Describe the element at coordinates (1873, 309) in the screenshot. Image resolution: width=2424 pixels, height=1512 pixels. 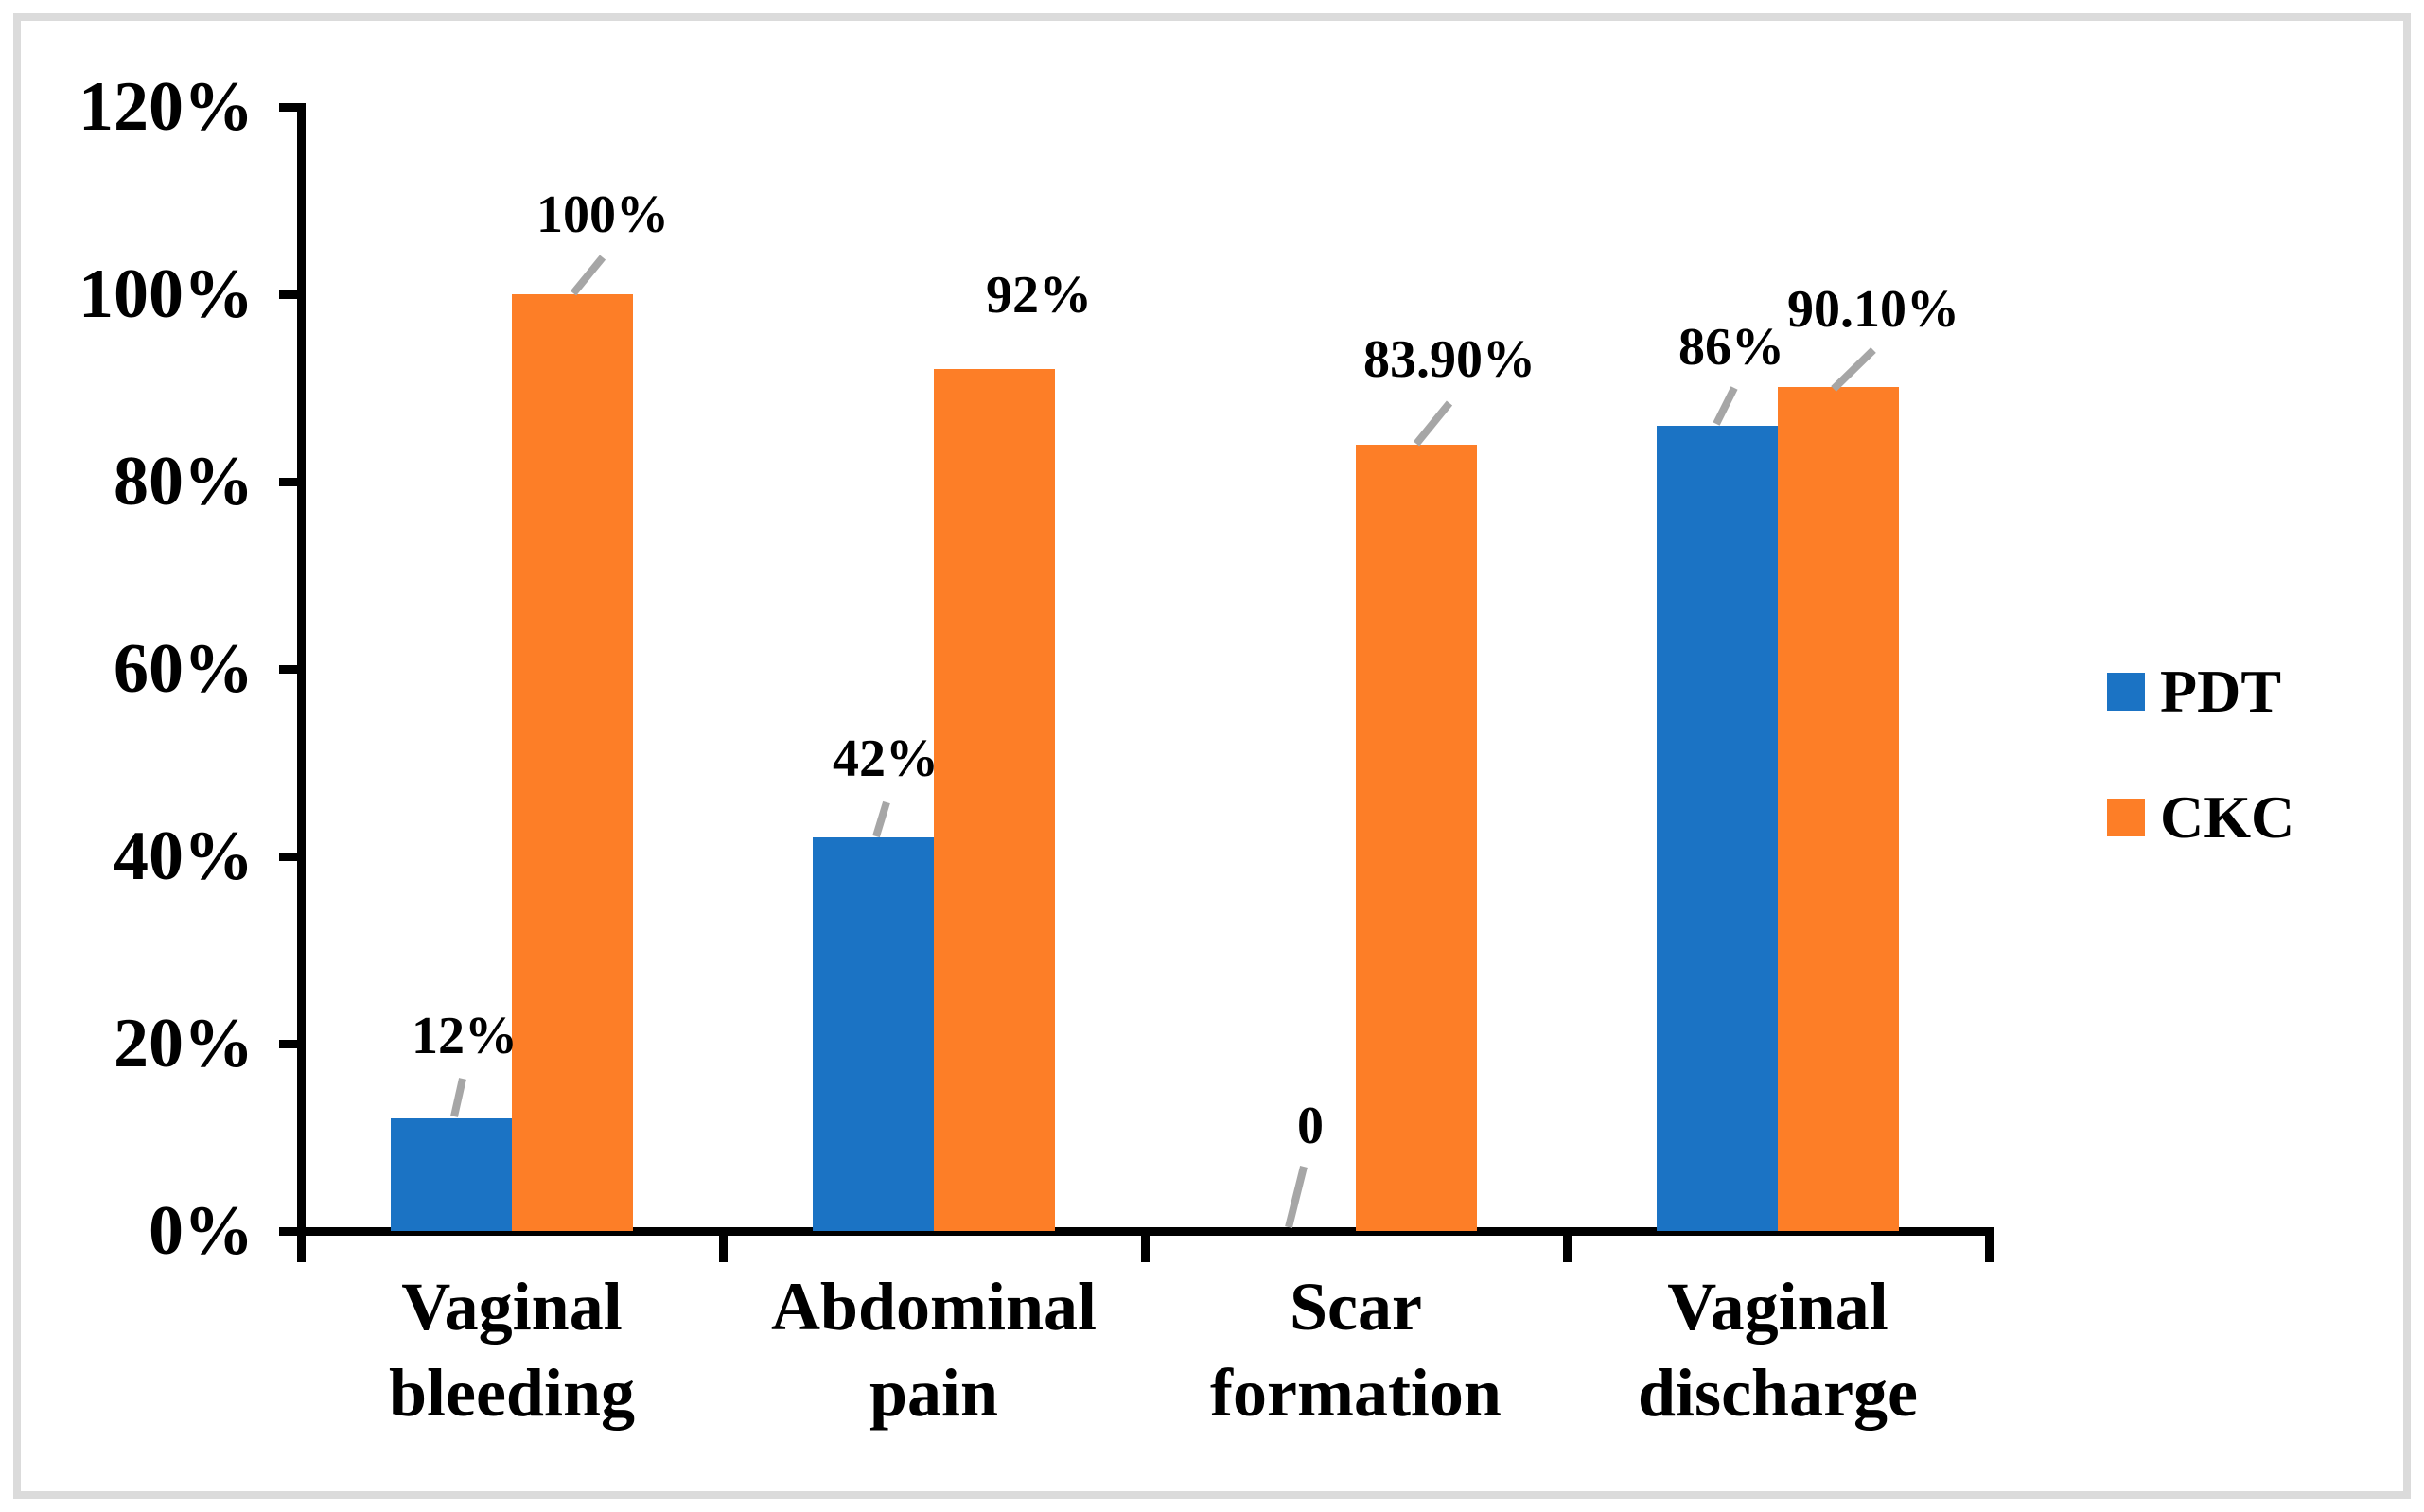
I see `data-label-ckc: 90.10%` at that location.